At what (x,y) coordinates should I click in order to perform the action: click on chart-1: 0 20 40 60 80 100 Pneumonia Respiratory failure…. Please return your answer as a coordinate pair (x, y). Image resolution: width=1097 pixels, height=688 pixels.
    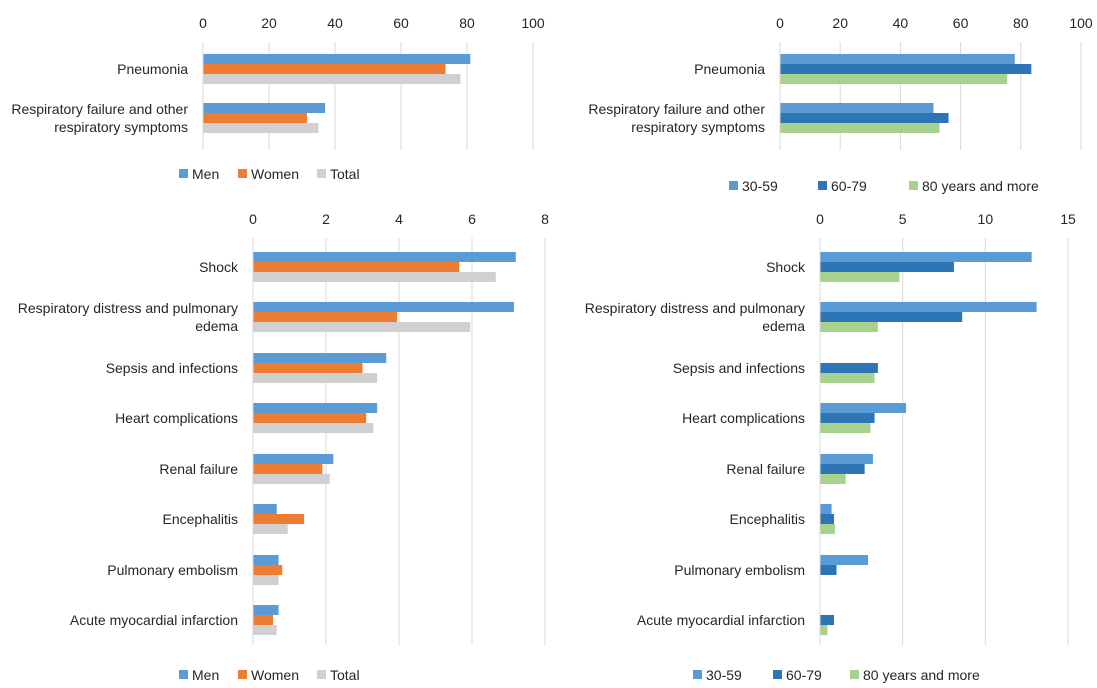
    Looking at the image, I should click on (278, 98).